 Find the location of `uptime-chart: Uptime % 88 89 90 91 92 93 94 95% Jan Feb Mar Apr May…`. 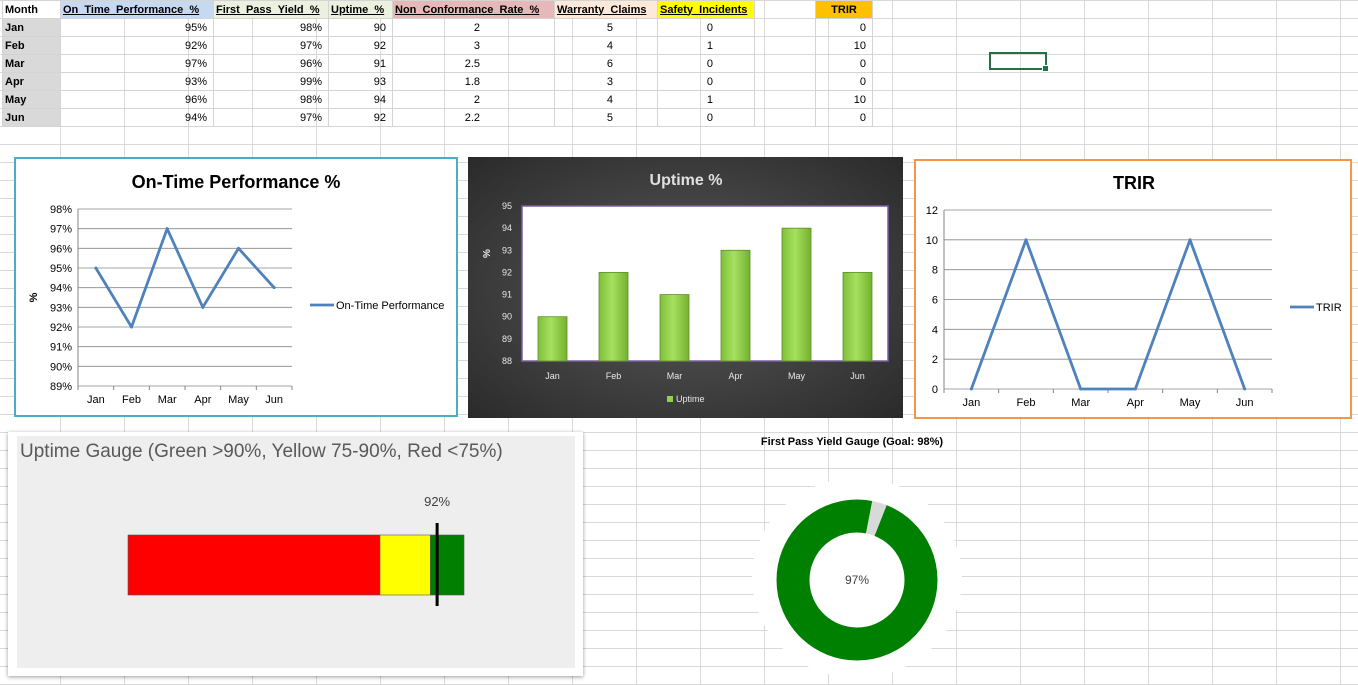

uptime-chart: Uptime % 88 89 90 91 92 93 94 95% Jan Feb Mar Apr May… is located at coordinates (685, 287).